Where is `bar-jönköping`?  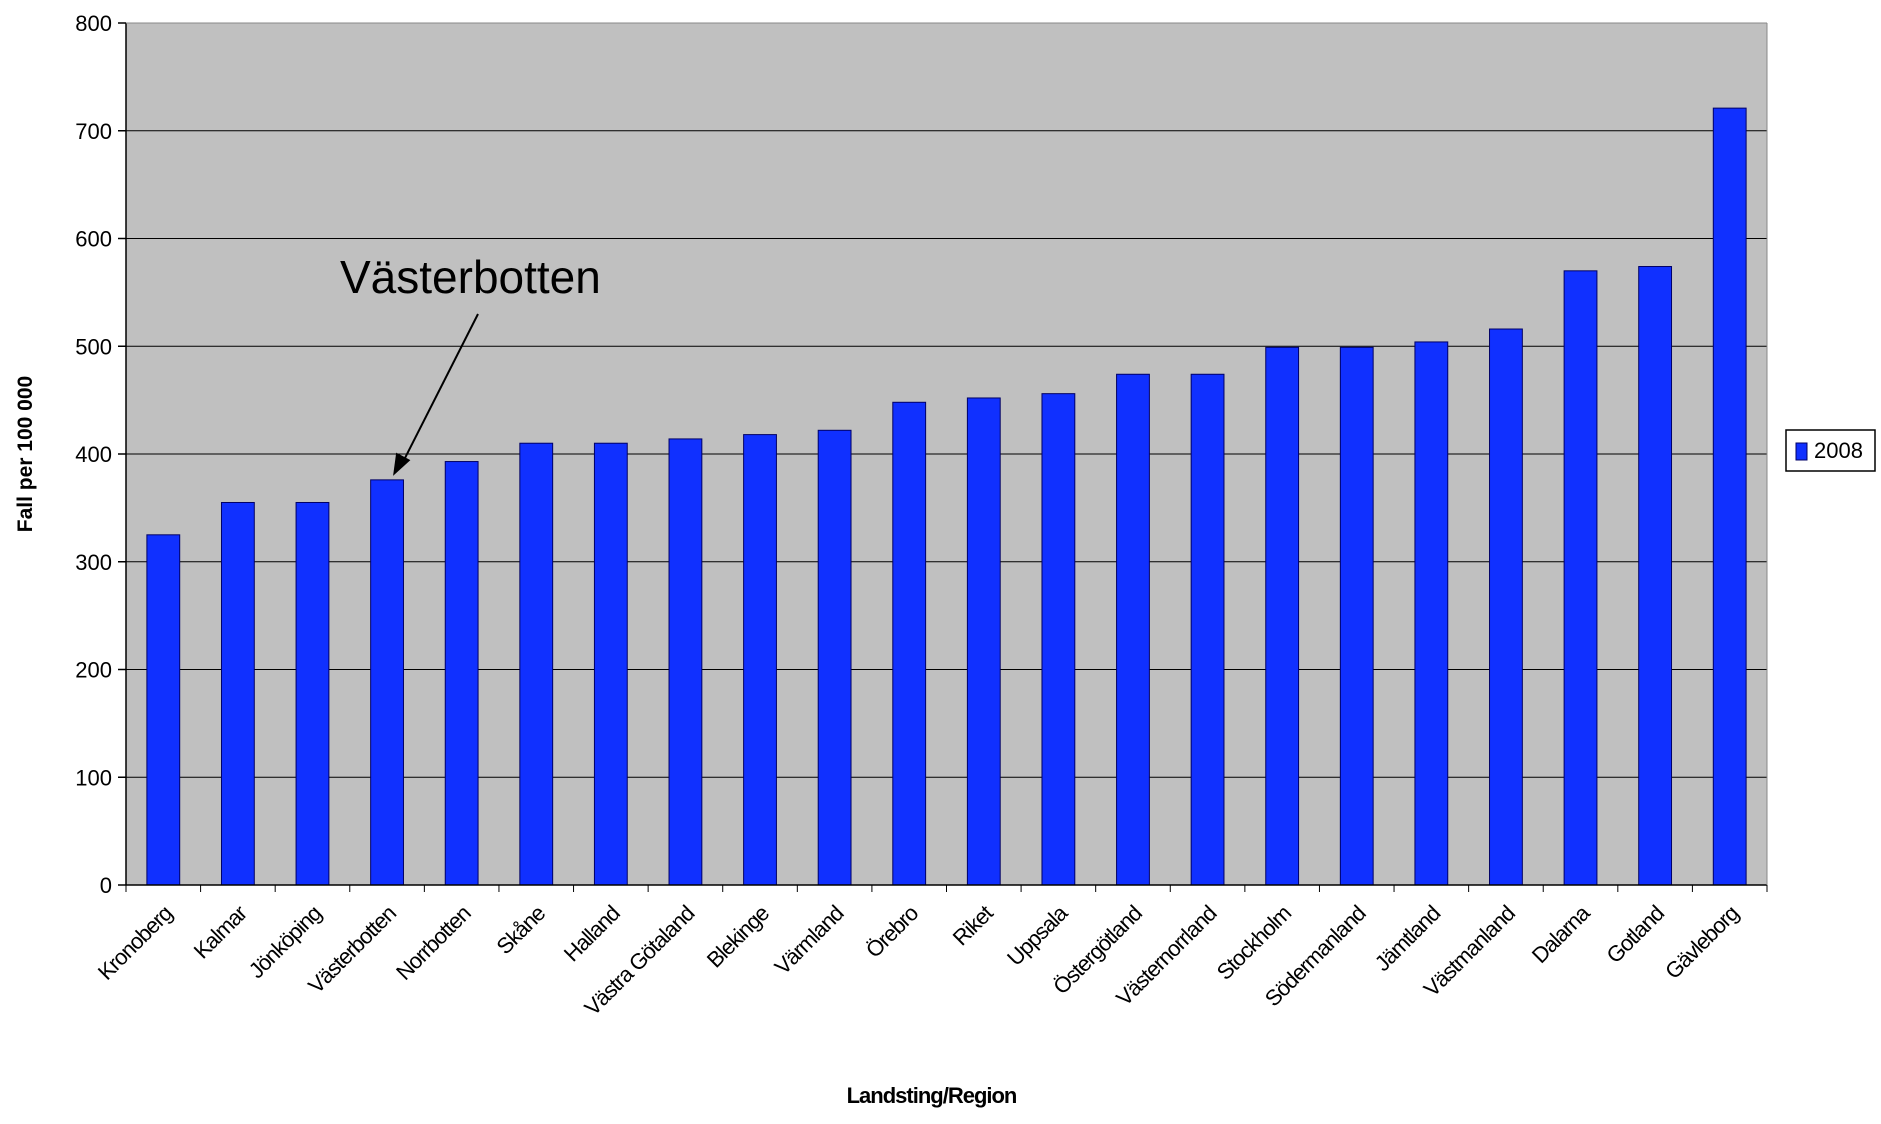 bar-jönköping is located at coordinates (312, 693).